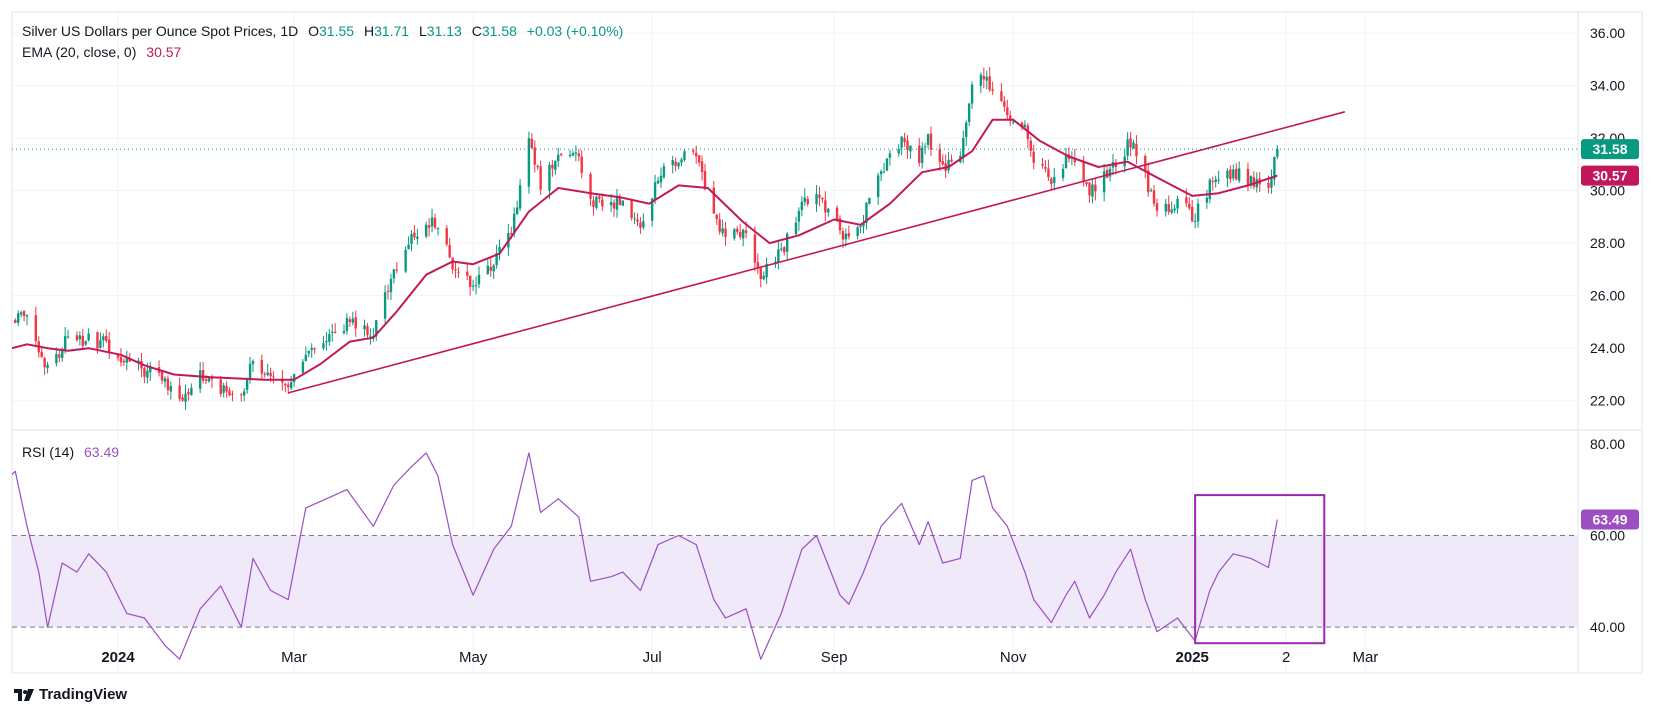  What do you see at coordinates (70, 694) in the screenshot?
I see `tradingview-brand: TradingView` at bounding box center [70, 694].